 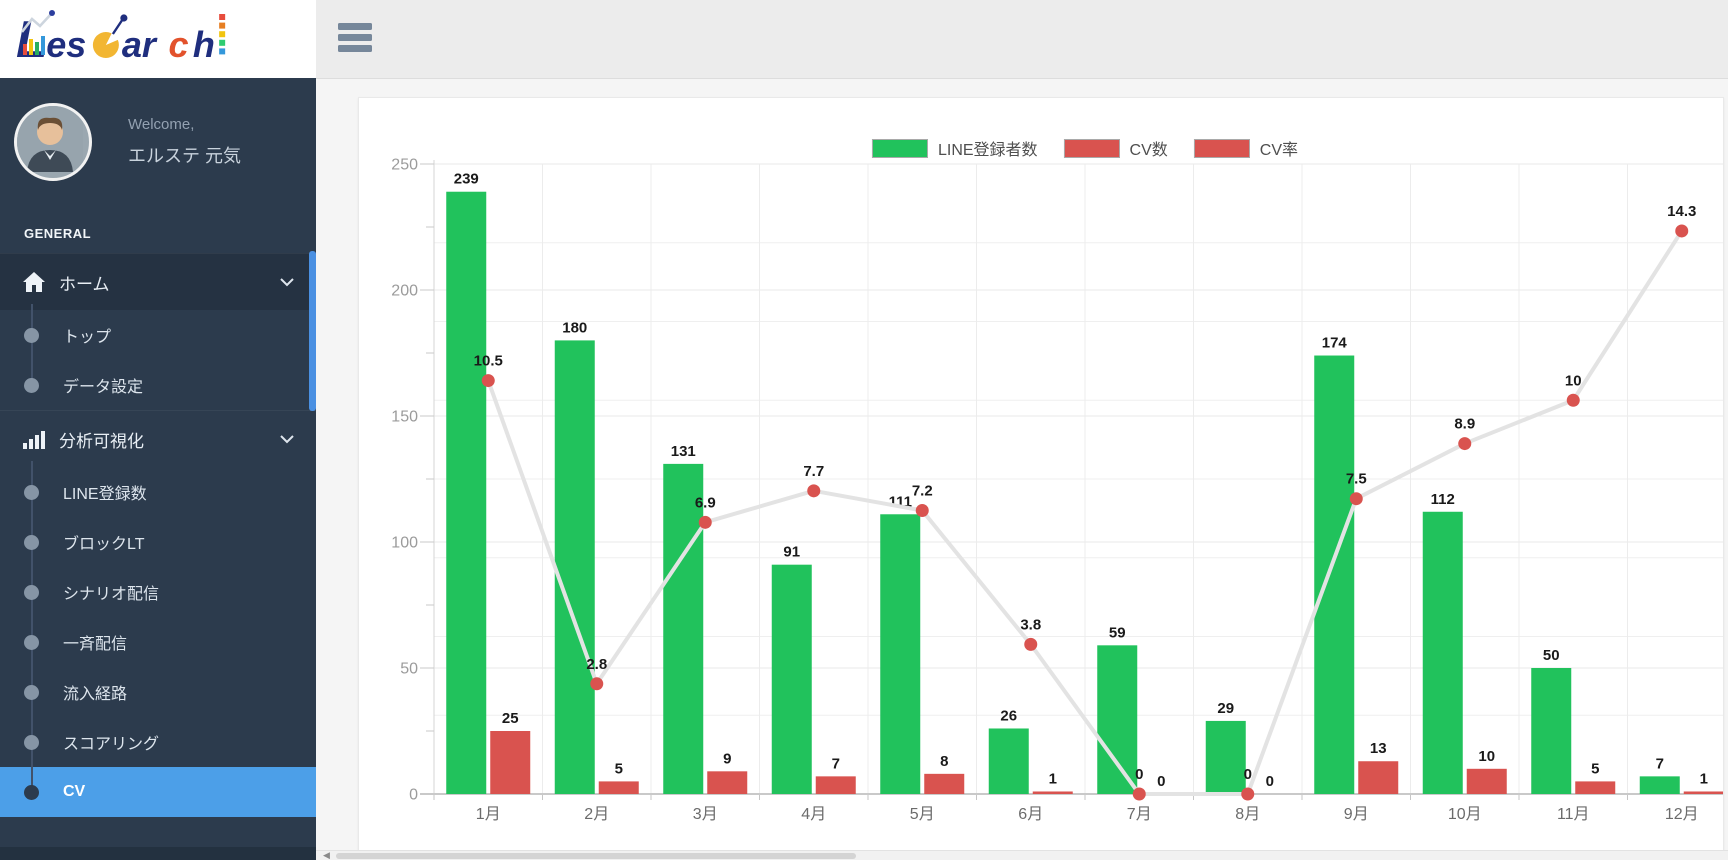 I want to click on sidebar-subitem-label: CV, so click(x=74, y=791).